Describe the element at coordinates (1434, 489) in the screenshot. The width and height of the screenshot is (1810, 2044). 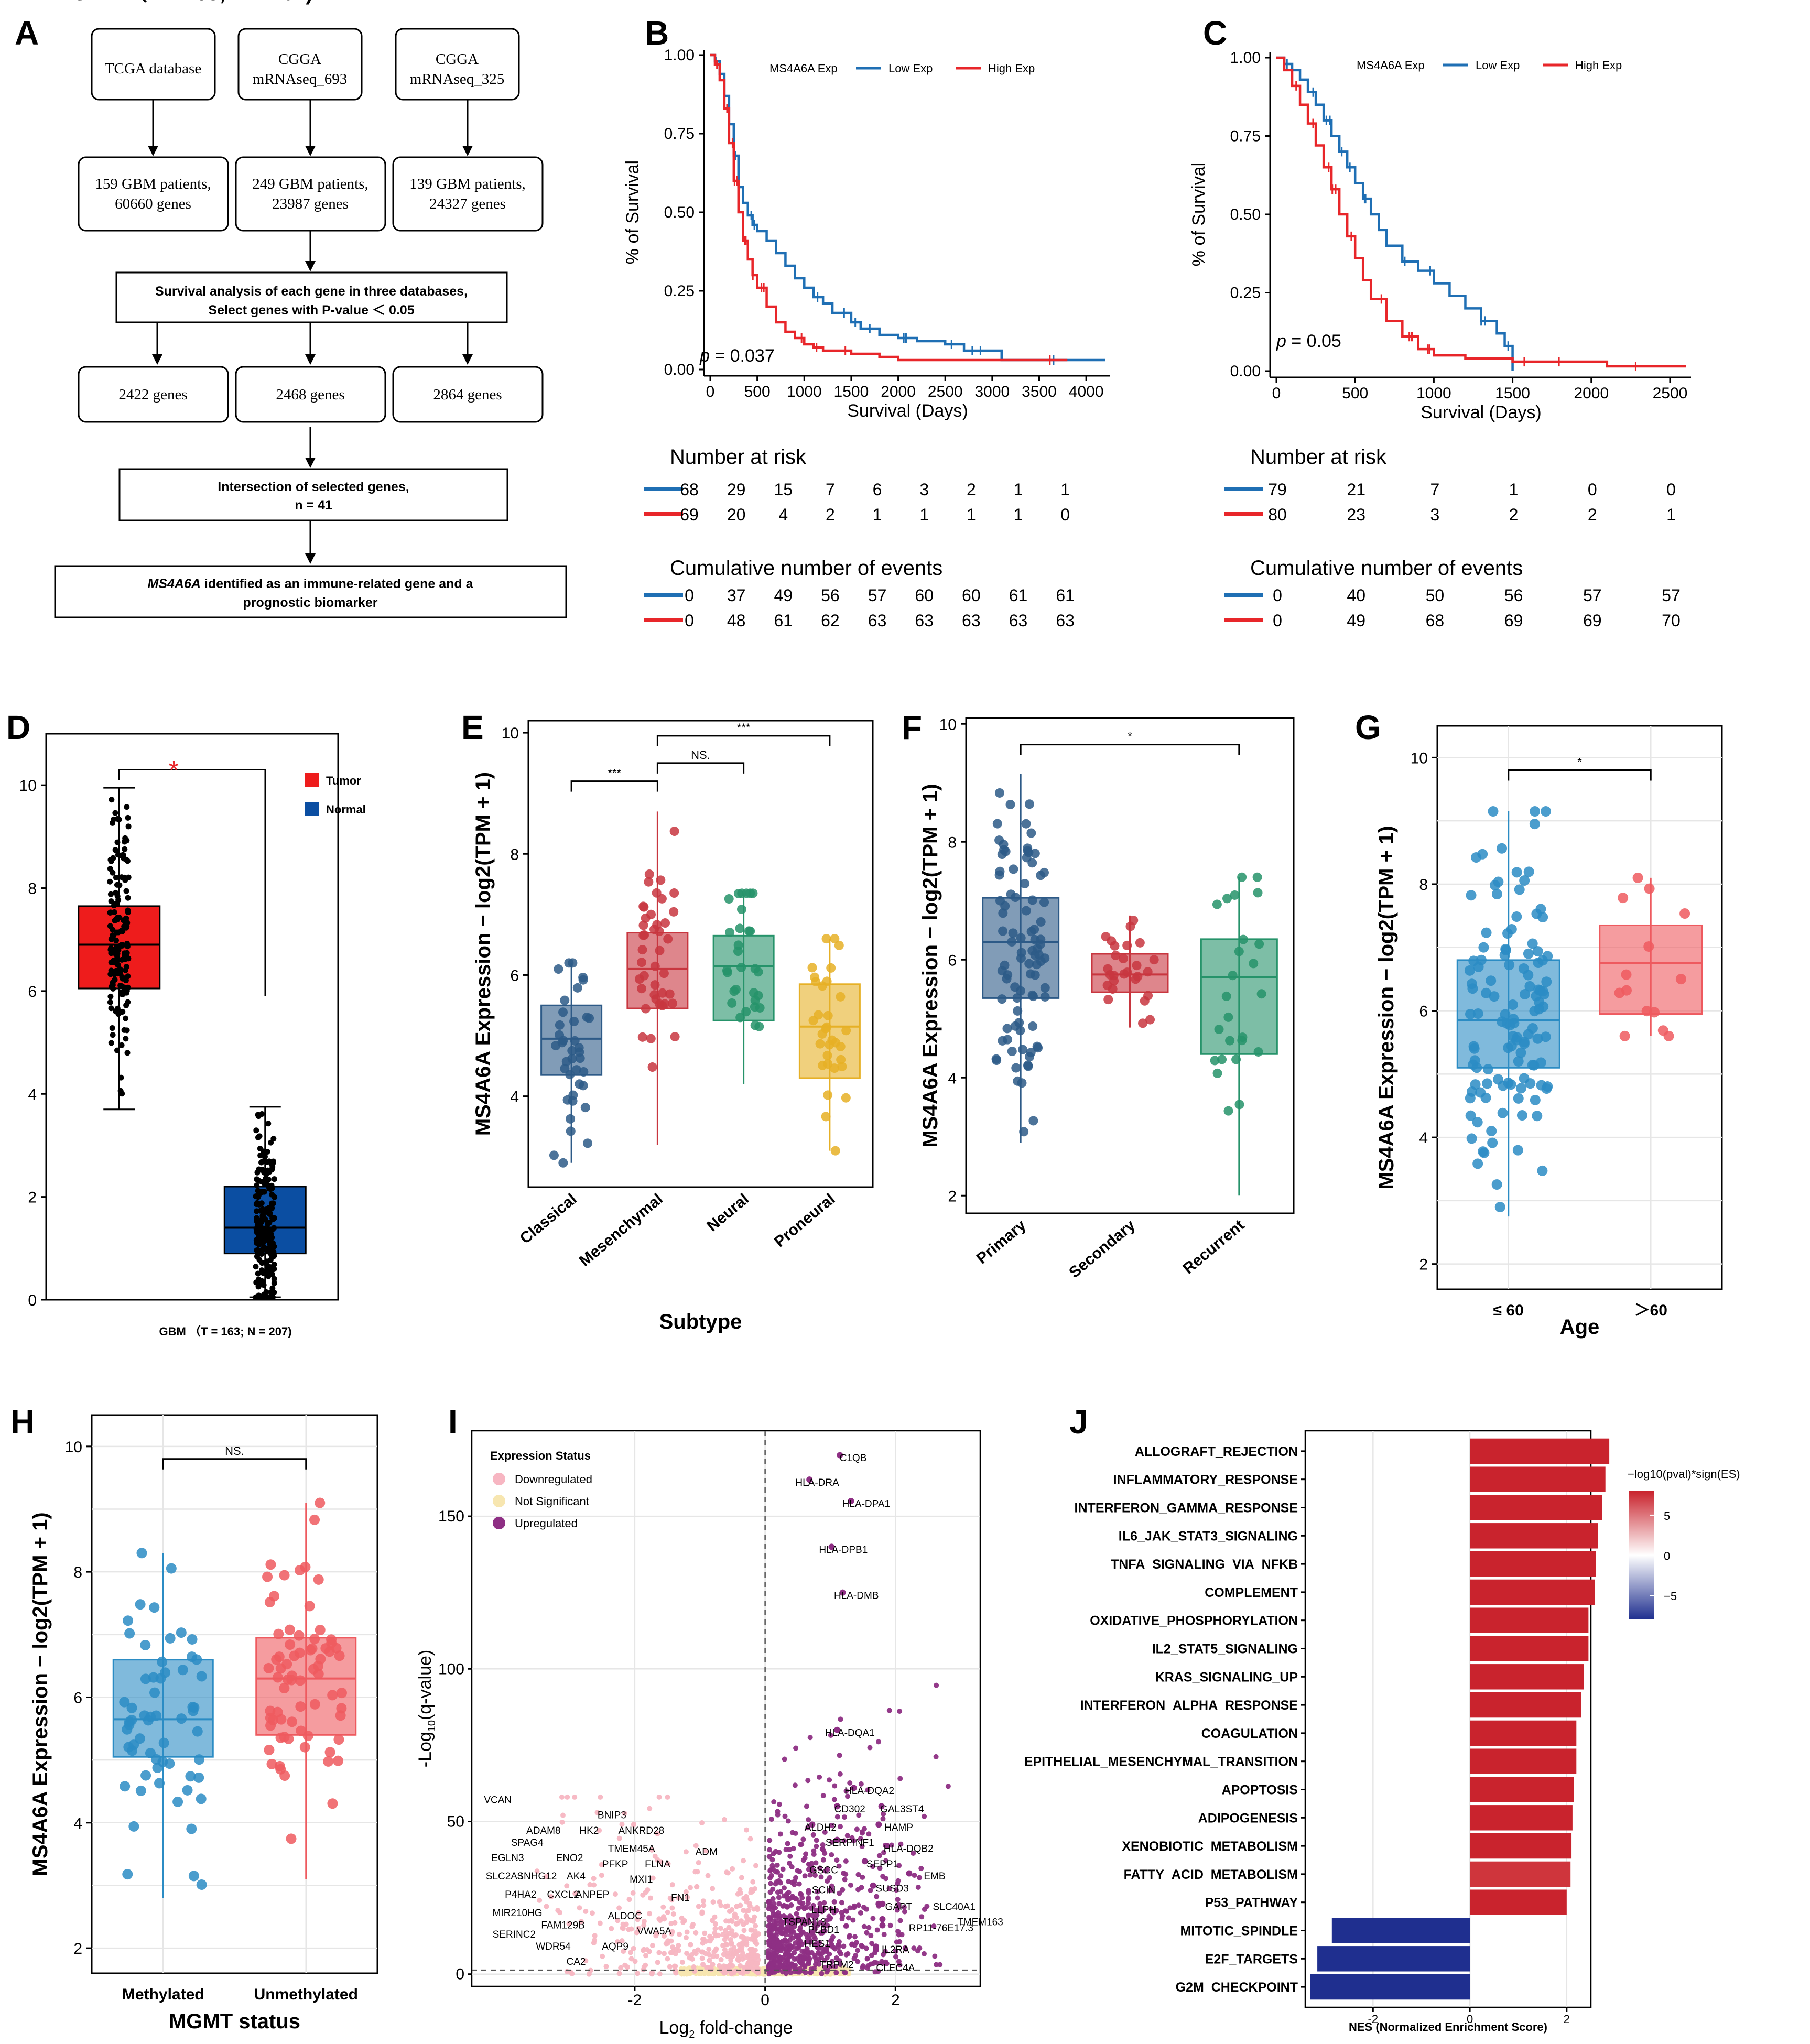
I see `risk-cell: 7` at that location.